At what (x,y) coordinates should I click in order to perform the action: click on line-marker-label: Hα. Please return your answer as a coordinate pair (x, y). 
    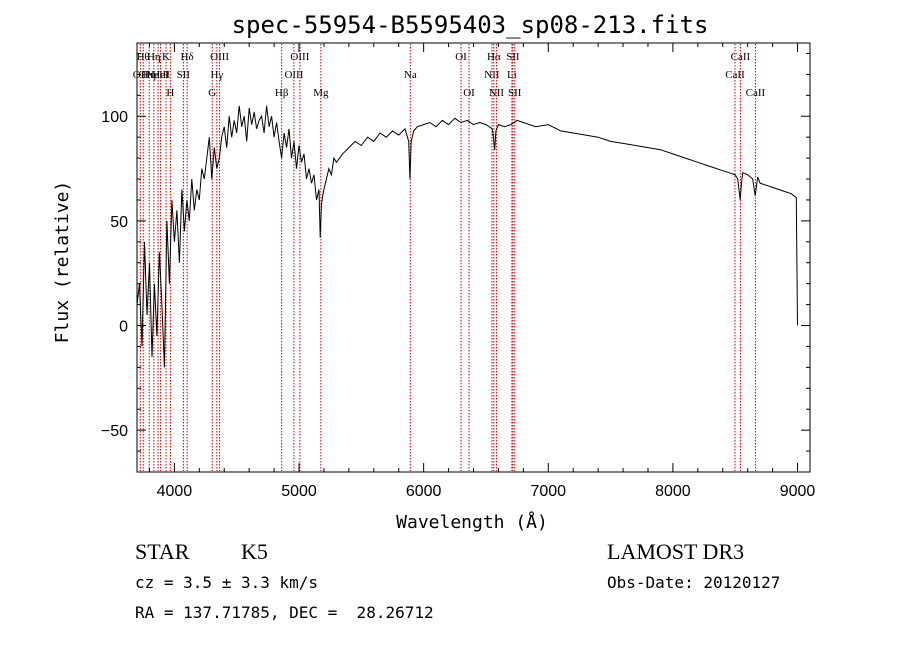
    Looking at the image, I should click on (494, 57).